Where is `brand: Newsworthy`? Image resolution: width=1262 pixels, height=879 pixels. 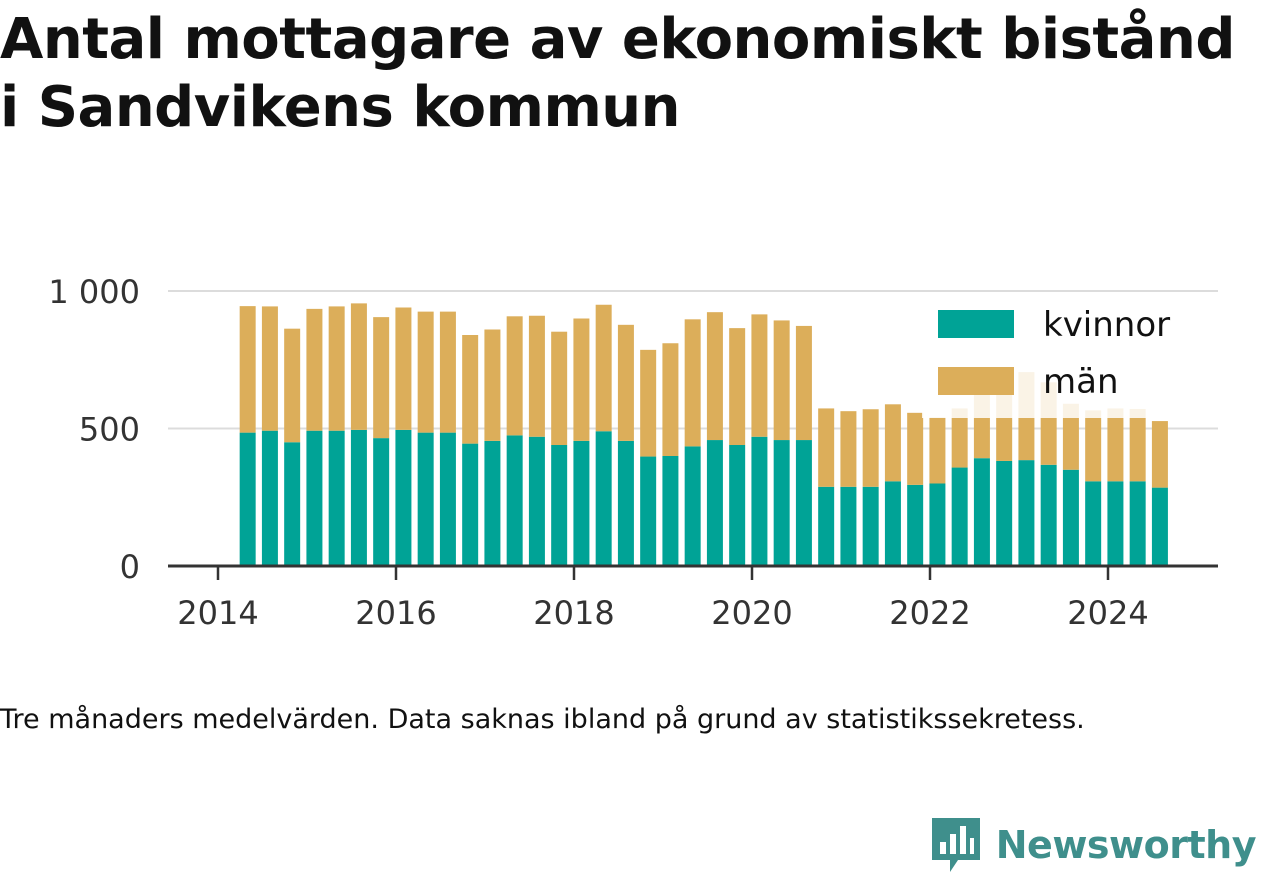
brand: Newsworthy is located at coordinates (1092, 845).